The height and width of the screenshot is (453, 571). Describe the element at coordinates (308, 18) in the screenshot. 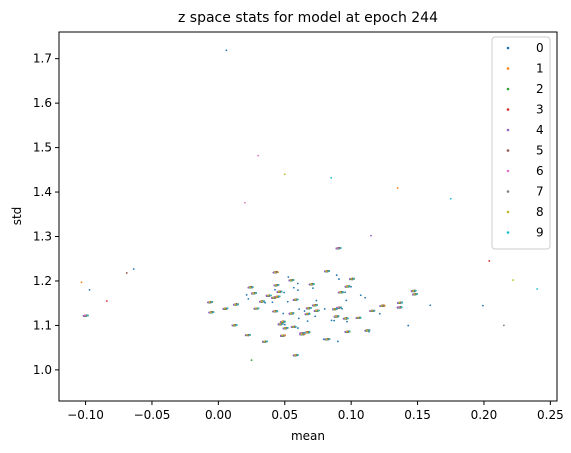

I see `chart-title: z space stats for model at epoch 244` at that location.